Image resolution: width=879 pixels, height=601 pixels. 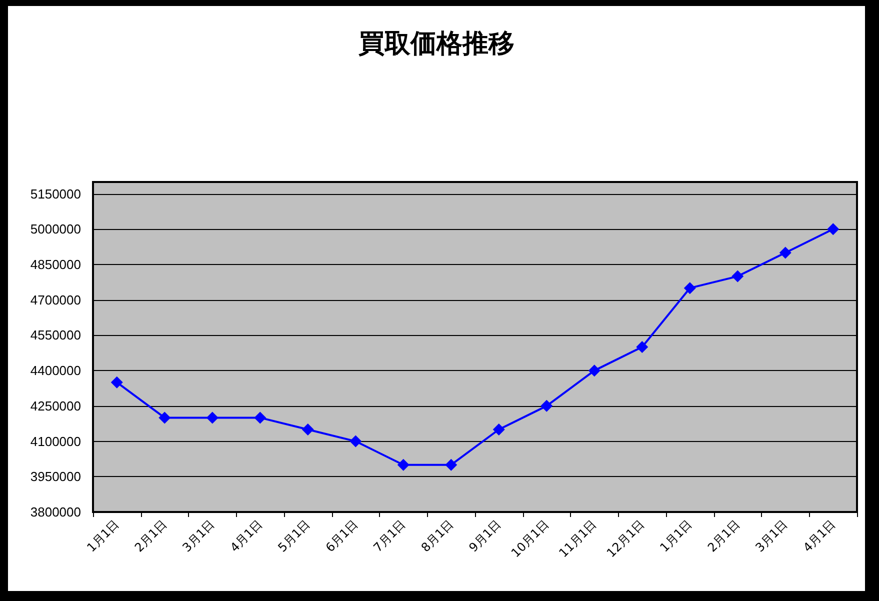 I want to click on x-tick-label: 9月1日, so click(x=485, y=536).